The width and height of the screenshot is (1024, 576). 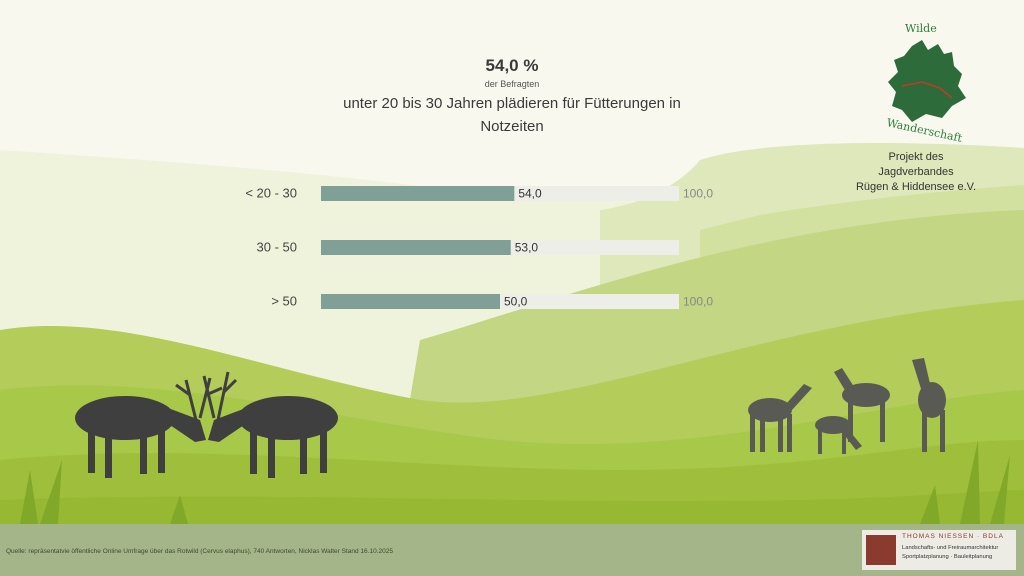 What do you see at coordinates (512, 84) in the screenshot?
I see `headline-subtitle: der Befragten` at bounding box center [512, 84].